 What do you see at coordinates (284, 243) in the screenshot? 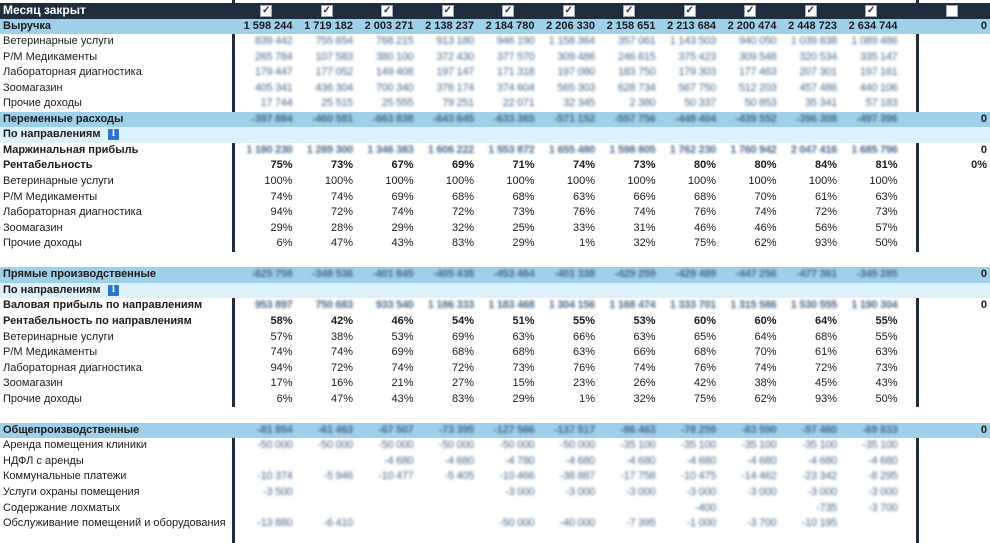
I see `value-cell: 6%` at bounding box center [284, 243].